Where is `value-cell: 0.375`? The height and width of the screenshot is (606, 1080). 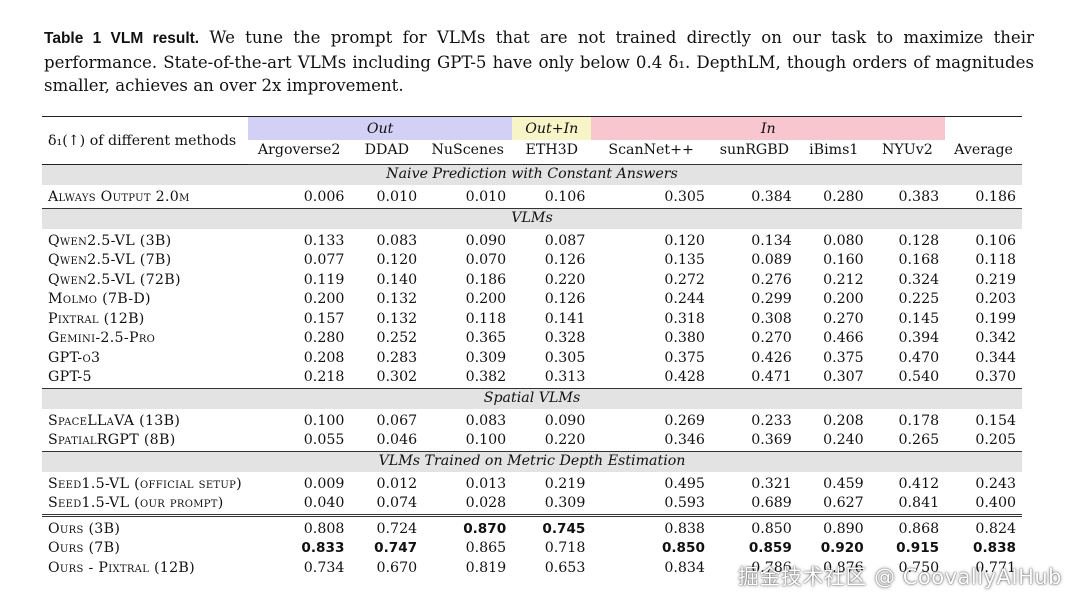
value-cell: 0.375 is located at coordinates (684, 357).